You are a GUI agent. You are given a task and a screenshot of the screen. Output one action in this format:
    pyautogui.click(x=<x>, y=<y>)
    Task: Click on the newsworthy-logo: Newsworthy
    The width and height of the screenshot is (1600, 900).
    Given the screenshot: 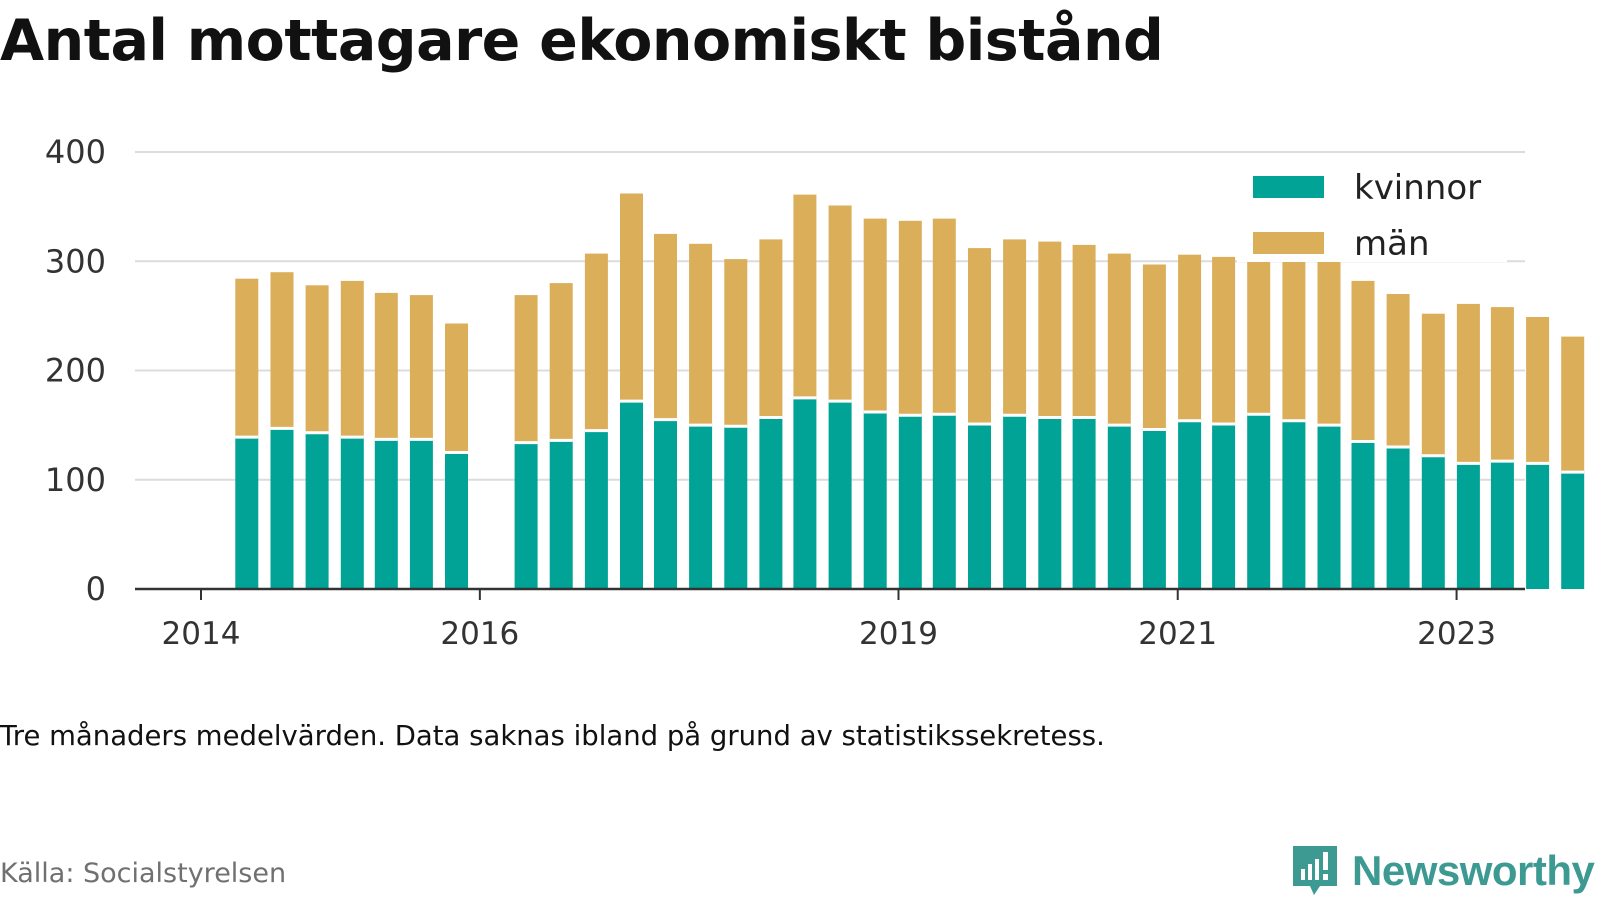 What is the action you would take?
    pyautogui.click(x=1442, y=871)
    